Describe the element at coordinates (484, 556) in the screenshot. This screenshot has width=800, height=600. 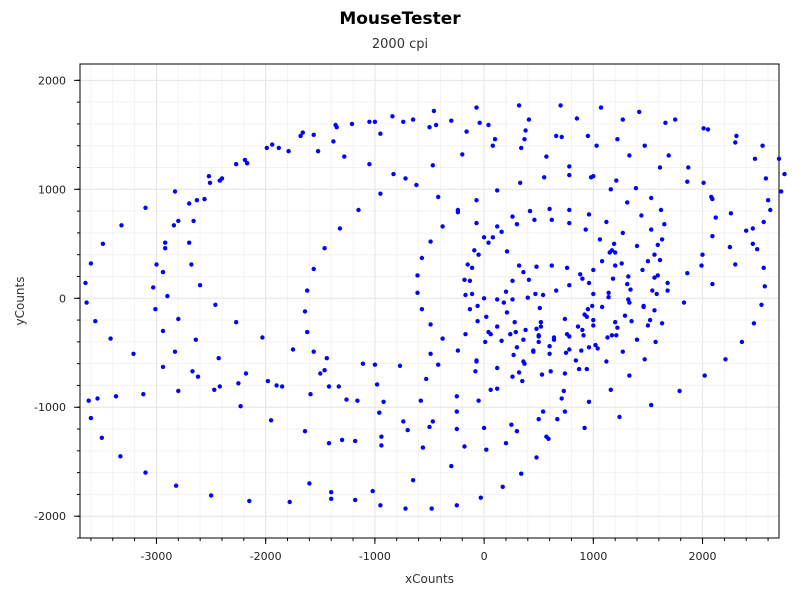
I see `x-tick-label: 0` at that location.